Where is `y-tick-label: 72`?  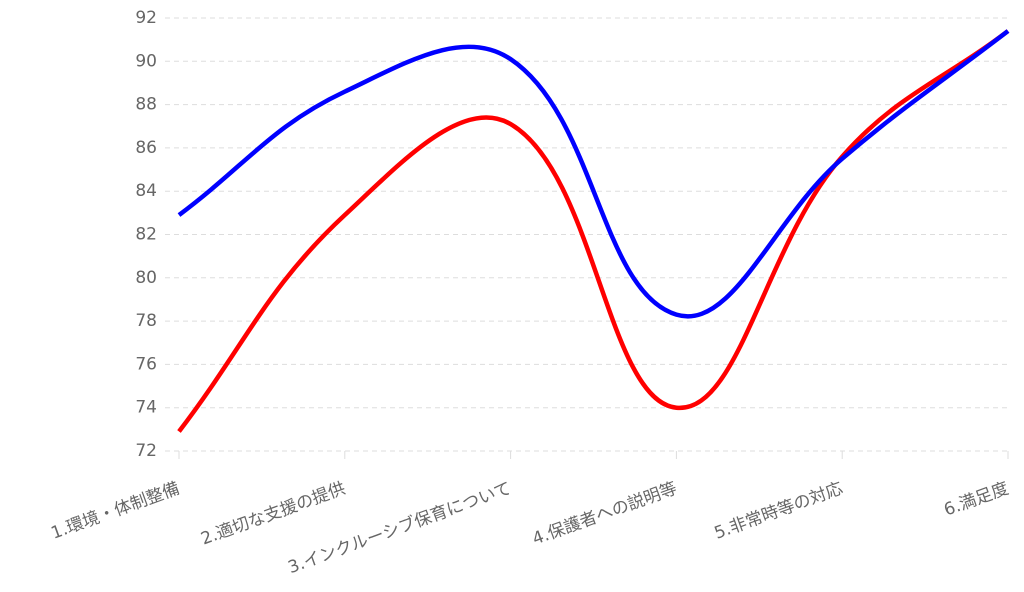
y-tick-label: 72 is located at coordinates (146, 451).